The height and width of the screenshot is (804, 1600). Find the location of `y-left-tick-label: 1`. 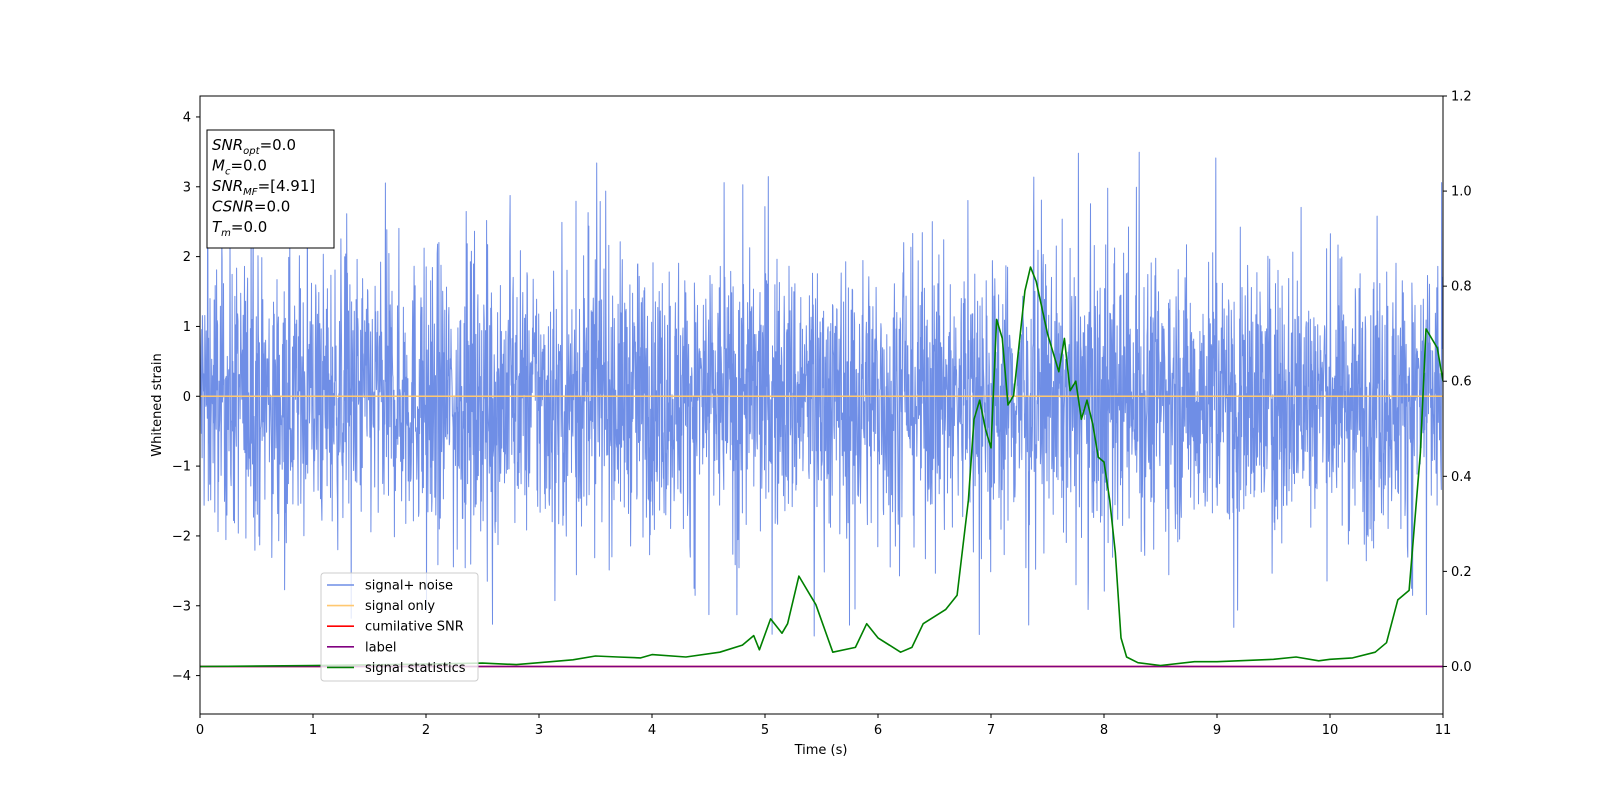

y-left-tick-label: 1 is located at coordinates (187, 327).